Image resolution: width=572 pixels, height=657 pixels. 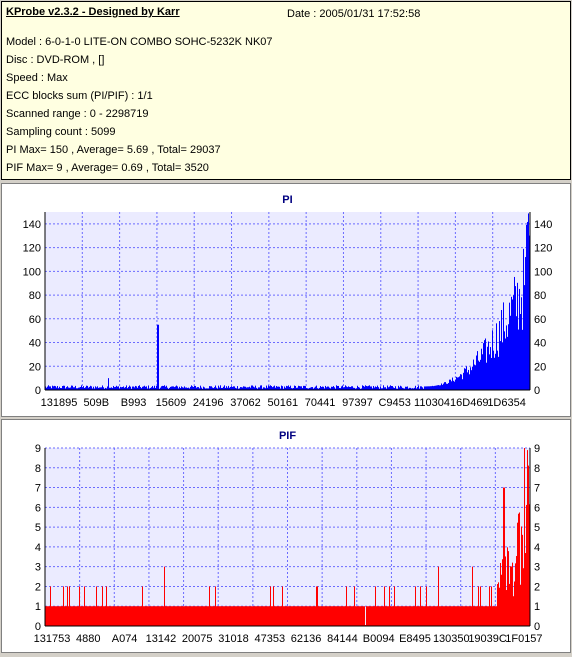 I want to click on y-tick-label-right: 0, so click(x=537, y=391).